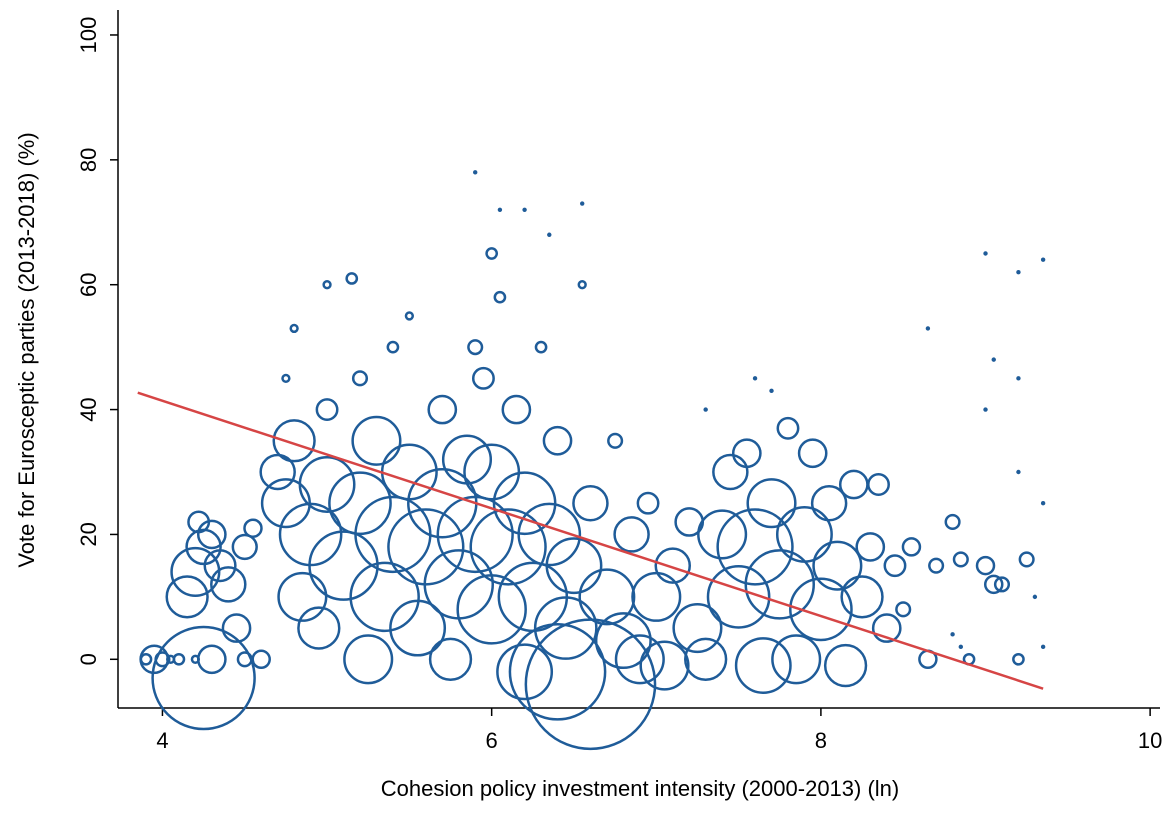  Describe the element at coordinates (88, 284) in the screenshot. I see `y-tick-label: 60` at that location.